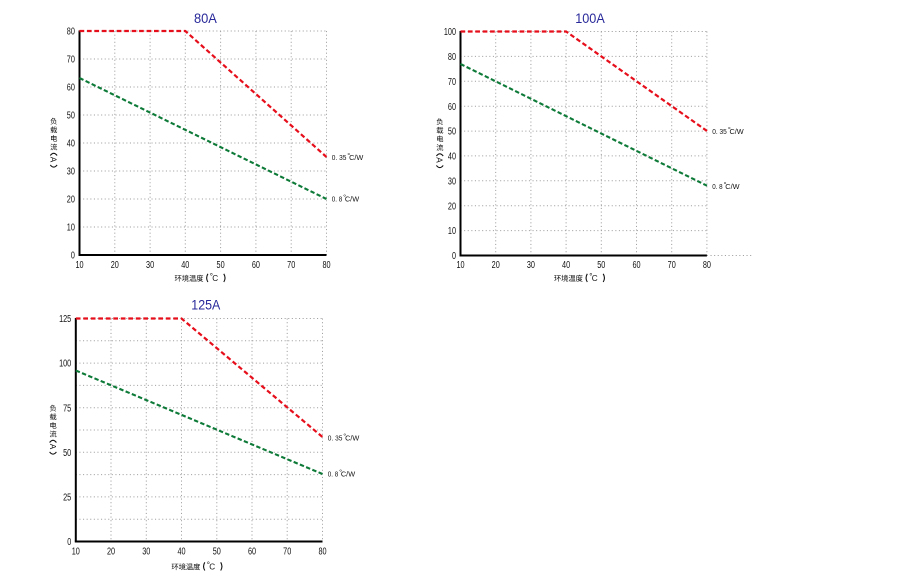 This screenshot has width=900, height=586. What do you see at coordinates (67, 498) in the screenshot?
I see `svg-text: 25` at bounding box center [67, 498].